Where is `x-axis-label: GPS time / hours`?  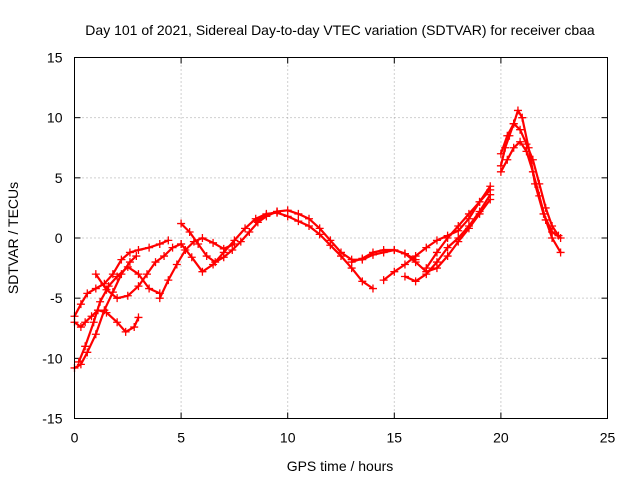 x-axis-label: GPS time / hours is located at coordinates (340, 466).